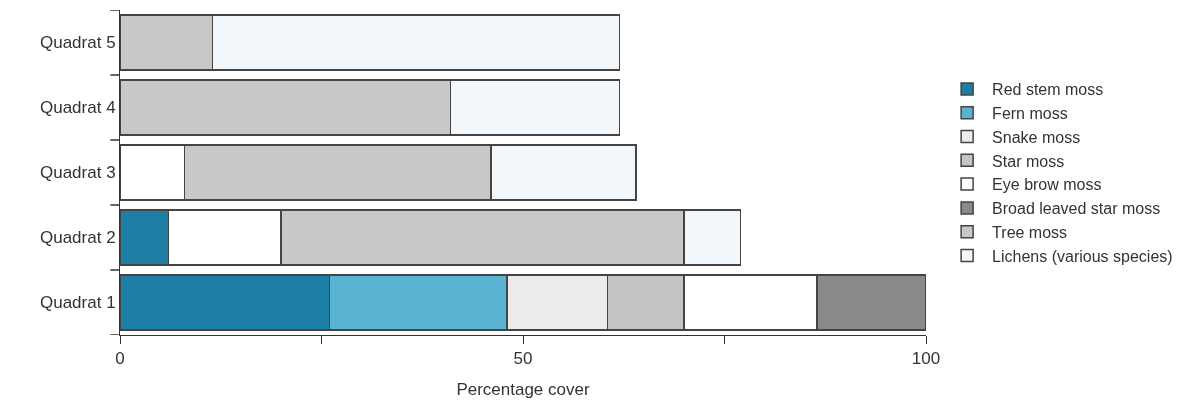  Describe the element at coordinates (120, 359) in the screenshot. I see `x-tick-label: 0` at that location.